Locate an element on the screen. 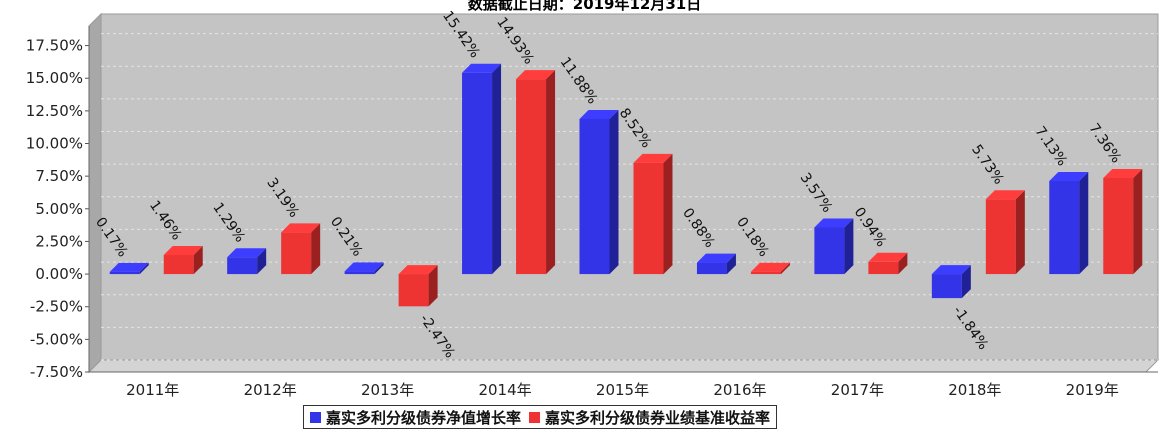  y-tick-label: 17.50% is located at coordinates (54, 46).